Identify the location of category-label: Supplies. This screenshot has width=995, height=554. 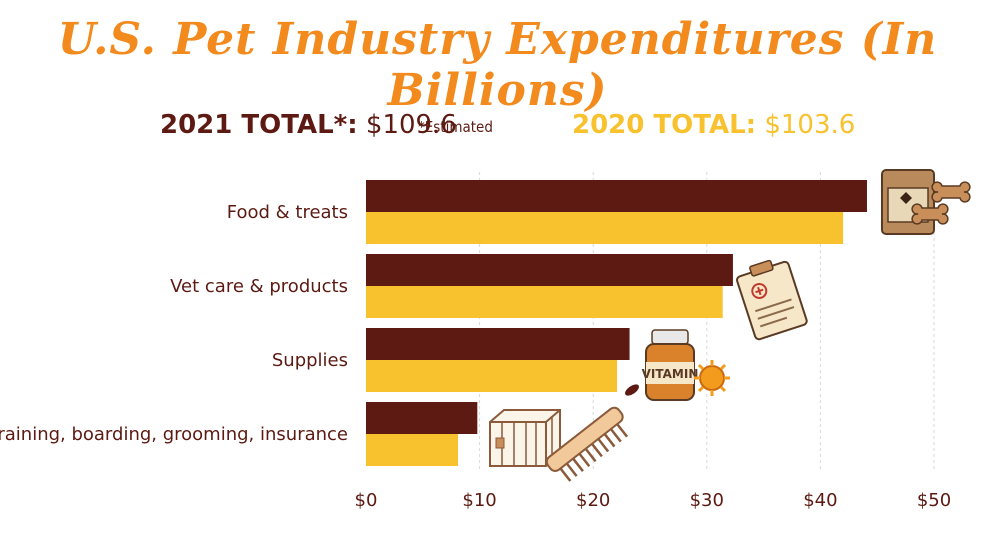
(310, 360).